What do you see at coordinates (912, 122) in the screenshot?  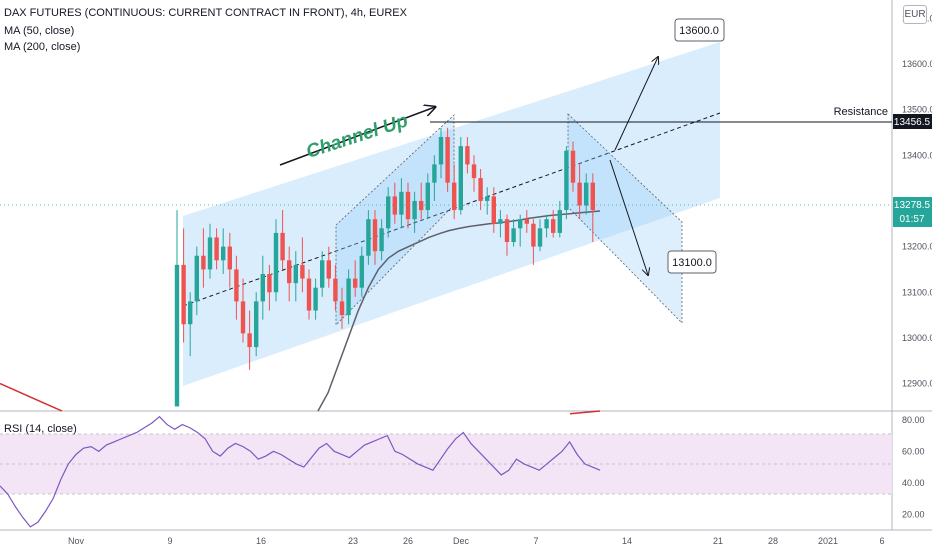 I see `resistance-badge-value: 13456.5` at bounding box center [912, 122].